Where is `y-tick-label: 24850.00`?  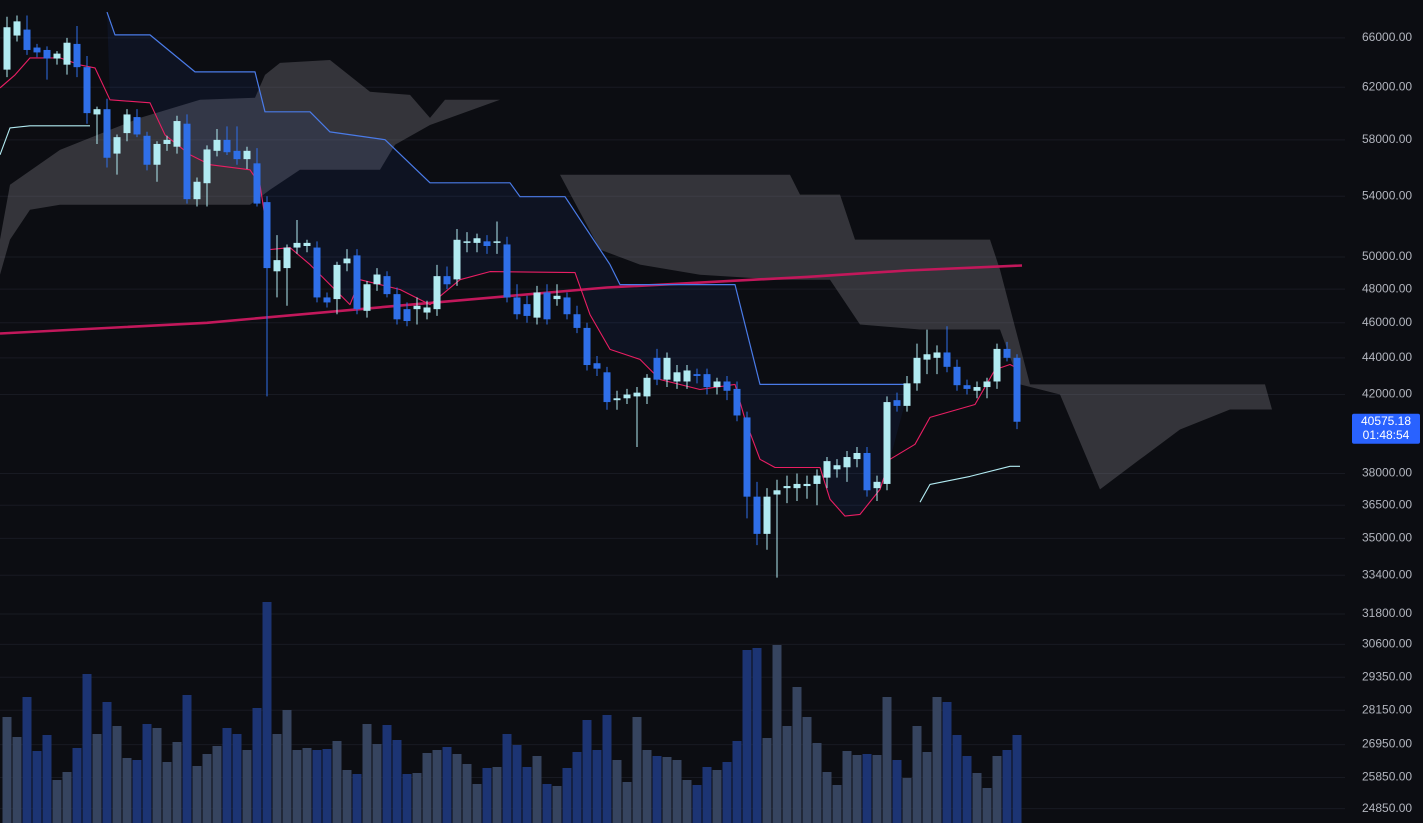
y-tick-label: 24850.00 is located at coordinates (1387, 808).